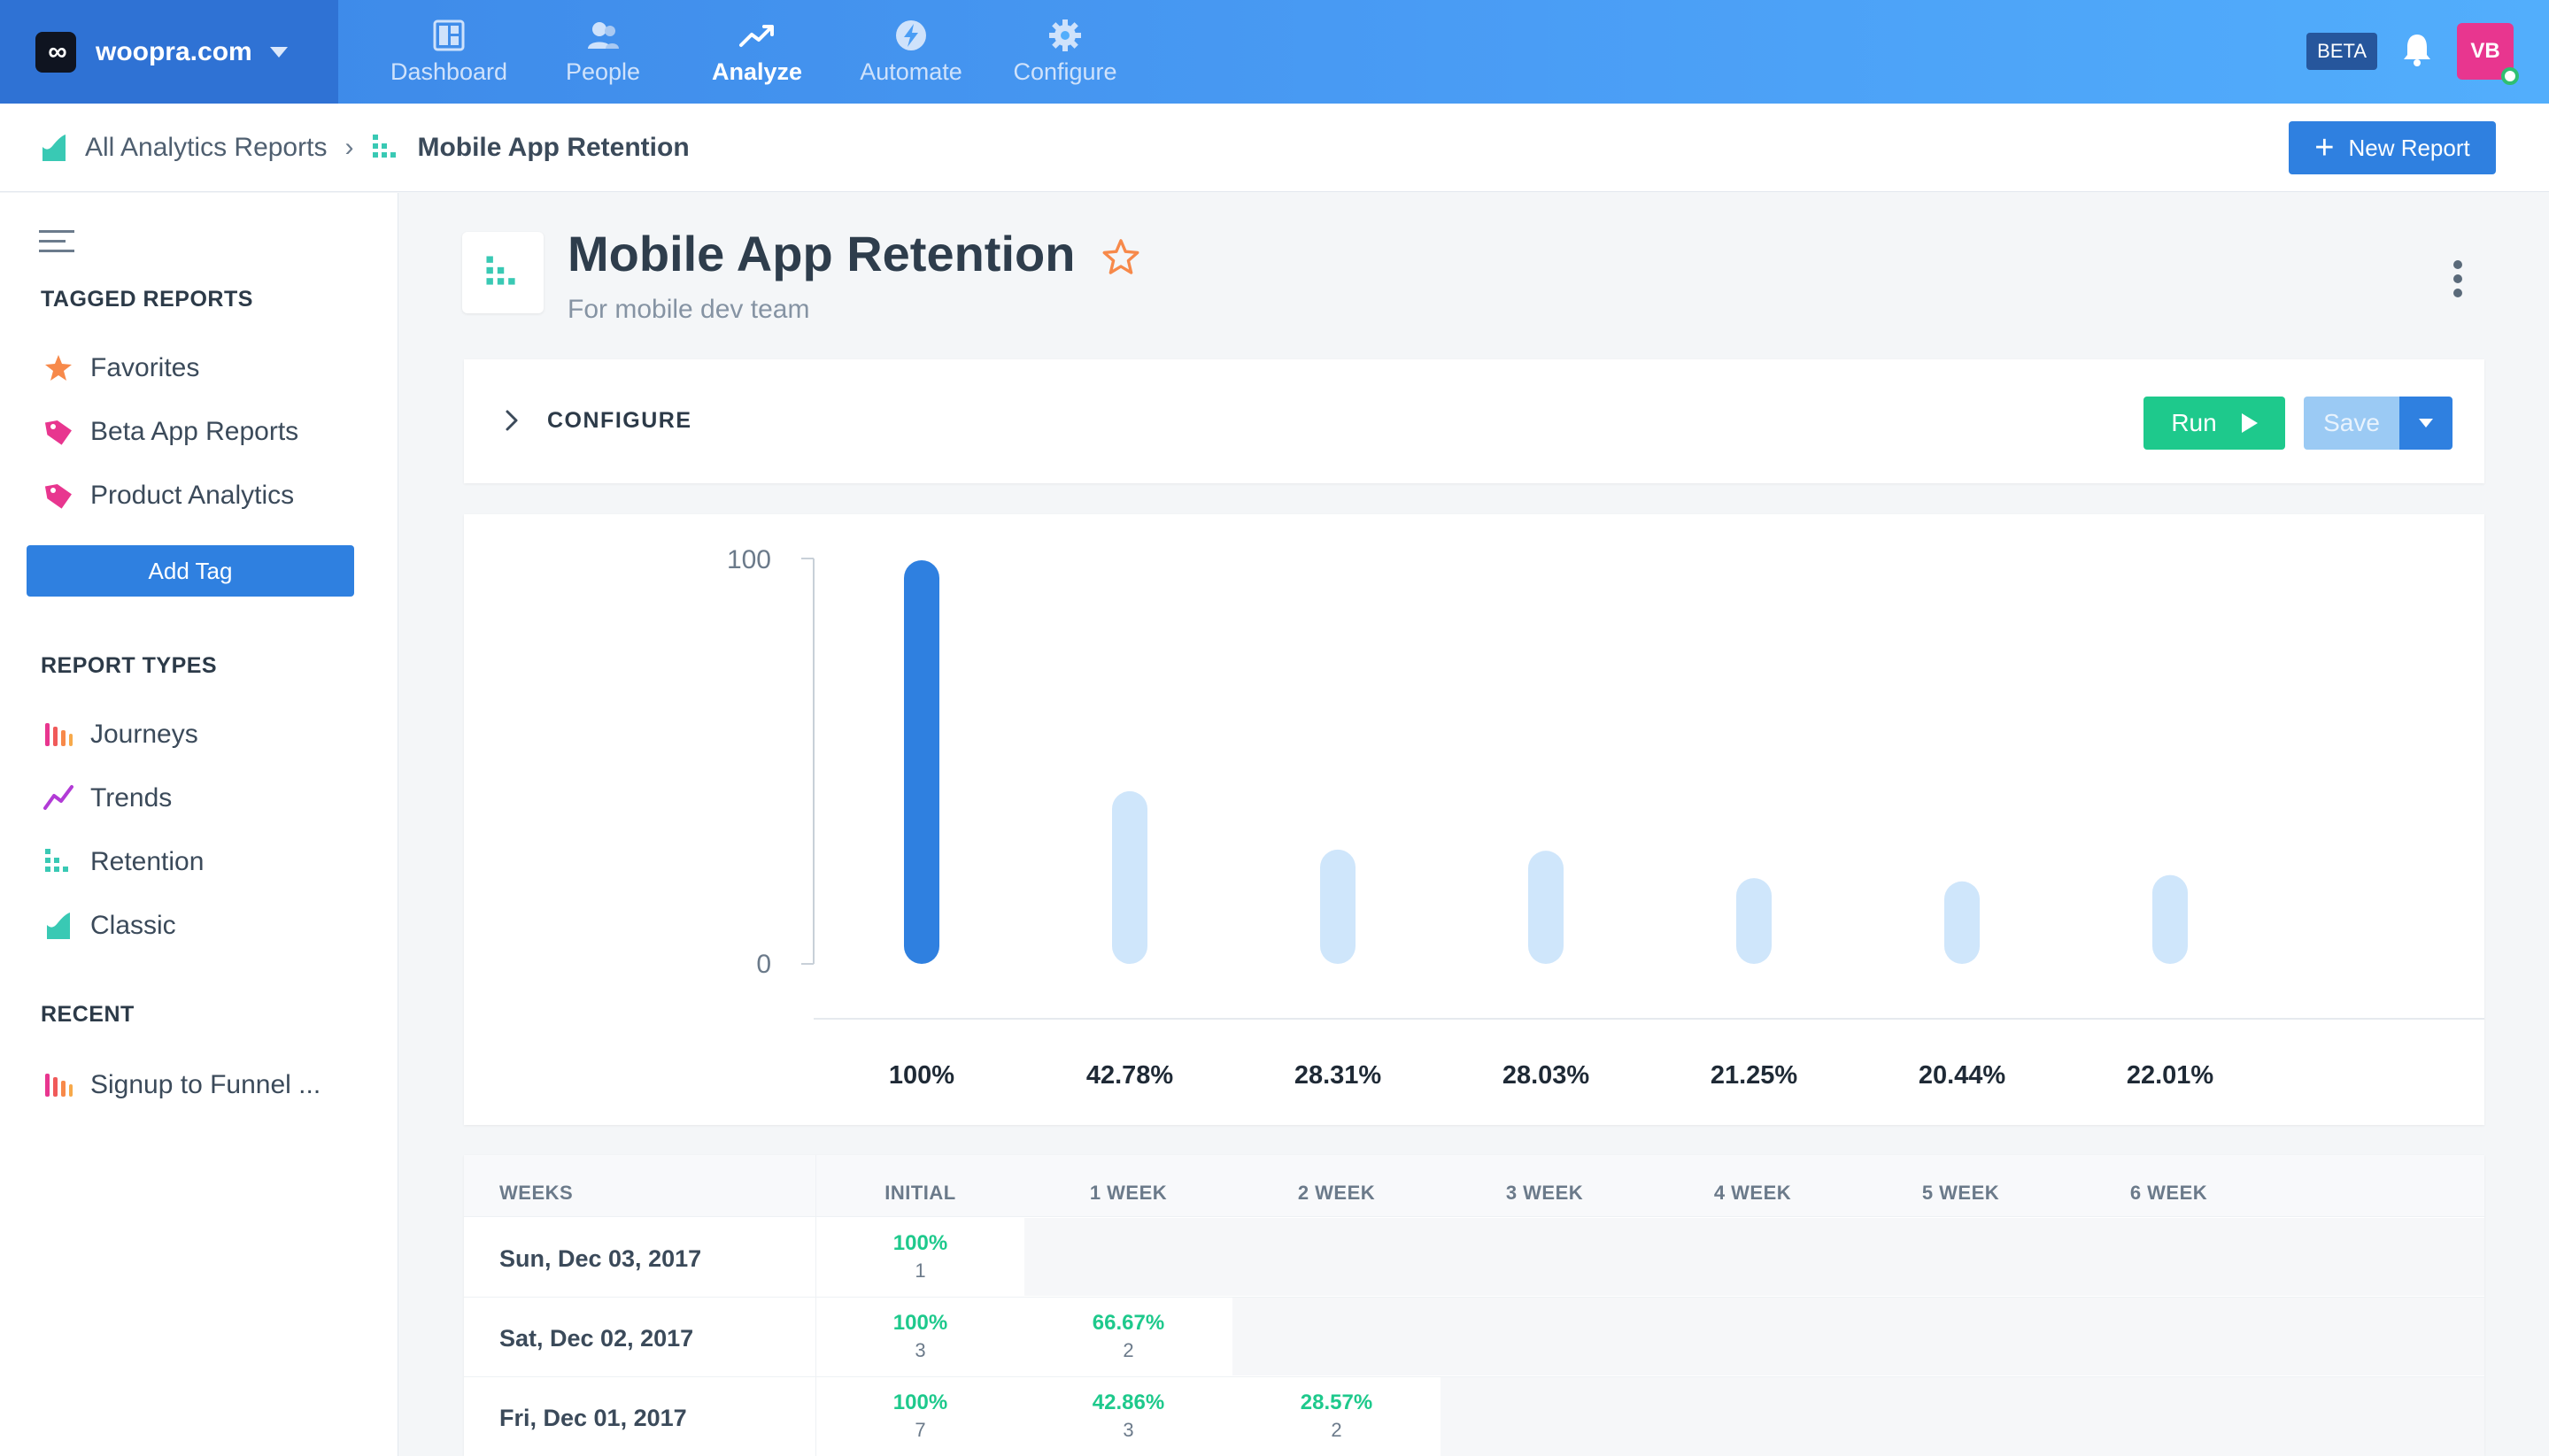 This screenshot has width=2549, height=1456. I want to click on recent-heading: RECENT, so click(88, 1014).